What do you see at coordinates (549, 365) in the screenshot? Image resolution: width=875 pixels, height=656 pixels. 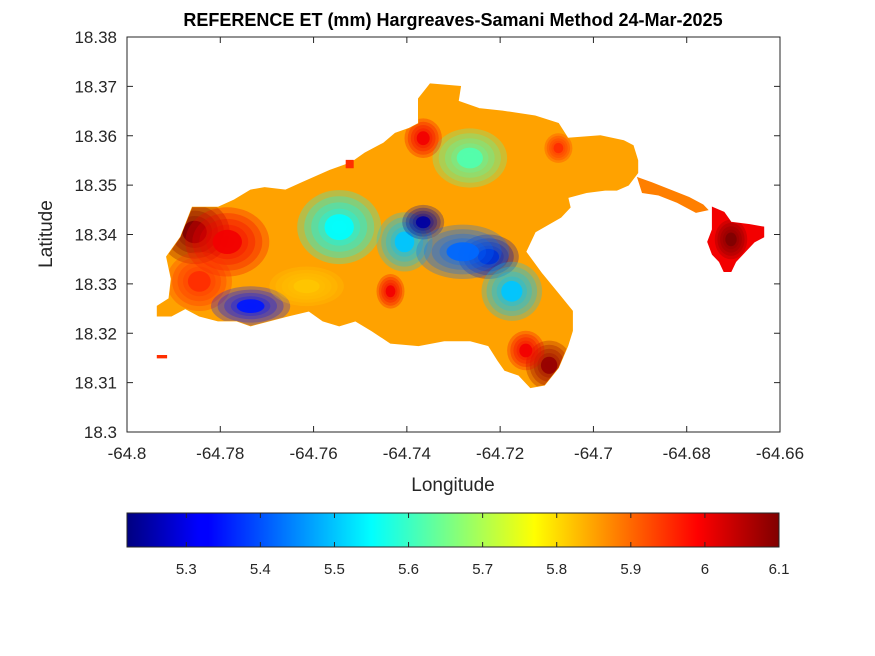 I see `hotspot-core-southeast-hot` at bounding box center [549, 365].